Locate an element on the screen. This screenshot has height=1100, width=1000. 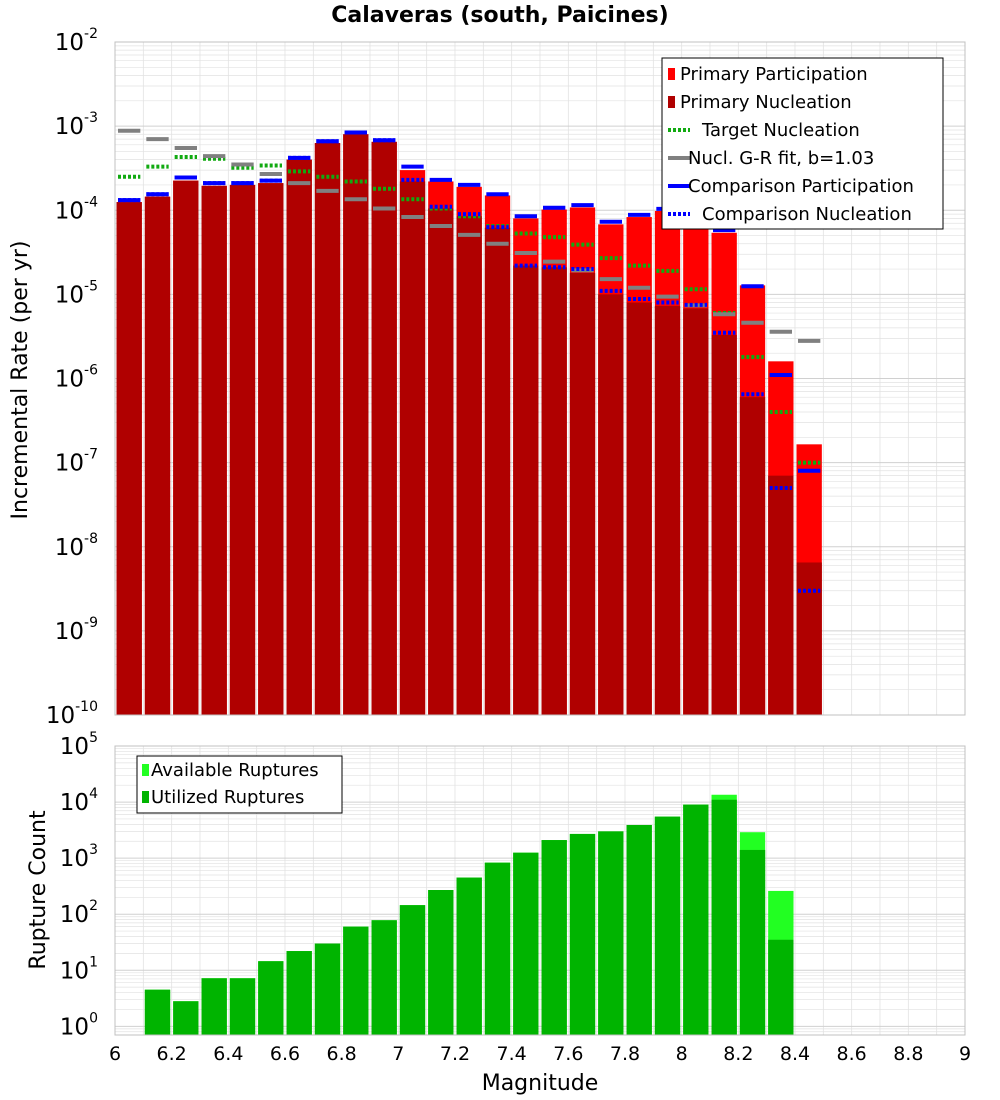
bottom-legend-box is located at coordinates (239, 784).